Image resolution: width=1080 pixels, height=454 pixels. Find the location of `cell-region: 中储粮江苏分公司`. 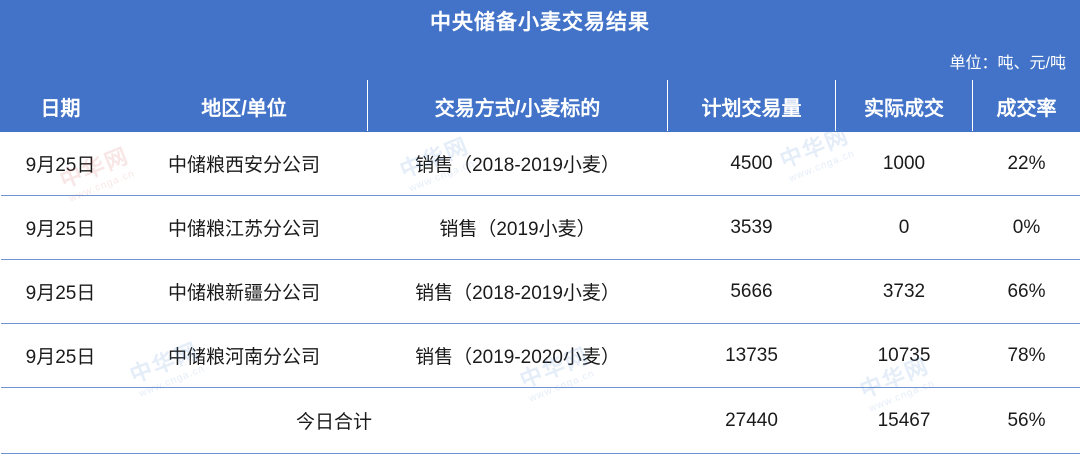

cell-region: 中储粮江苏分公司 is located at coordinates (244, 228).